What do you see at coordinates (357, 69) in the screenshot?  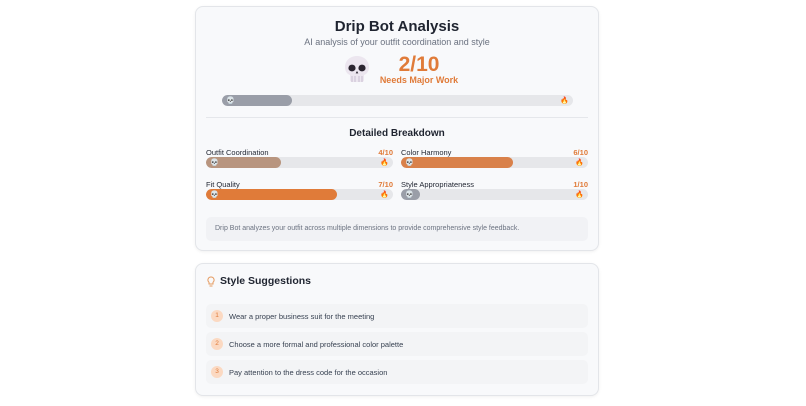 I see `skull-icon` at bounding box center [357, 69].